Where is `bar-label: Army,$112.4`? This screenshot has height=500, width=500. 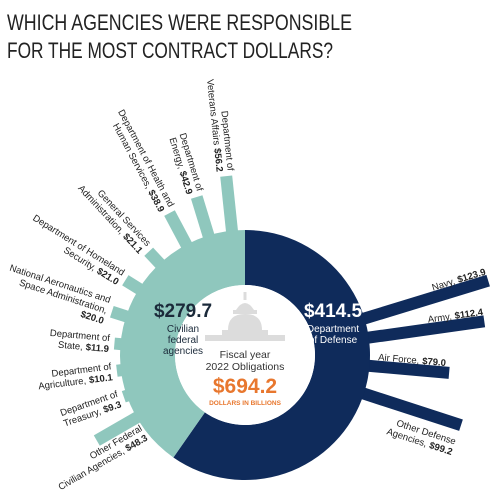 bar-label: Army,$112.4 is located at coordinates (455, 316).